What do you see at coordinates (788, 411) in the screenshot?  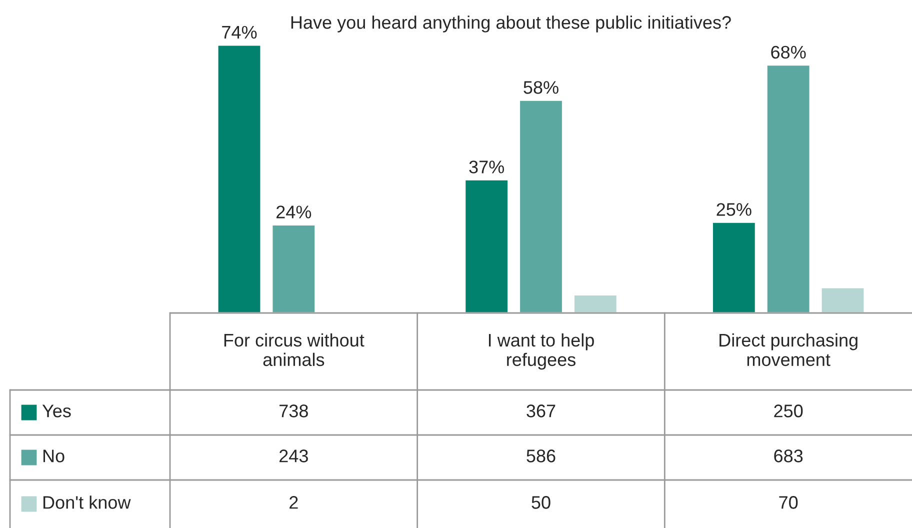 I see `data-label: 250` at bounding box center [788, 411].